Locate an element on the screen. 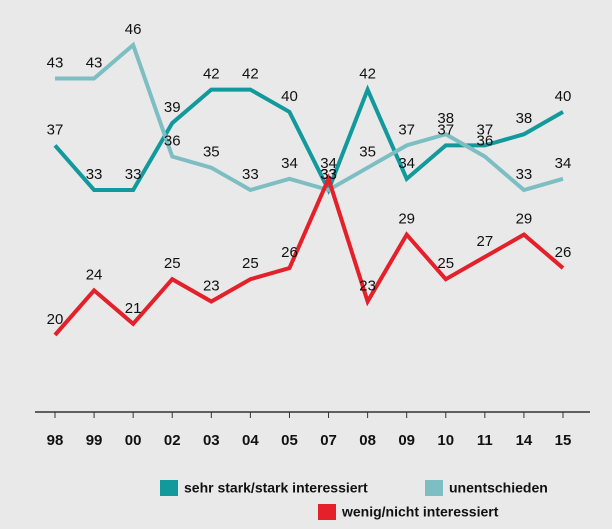 The height and width of the screenshot is (529, 612). x-tick-label: 98 is located at coordinates (55, 440).